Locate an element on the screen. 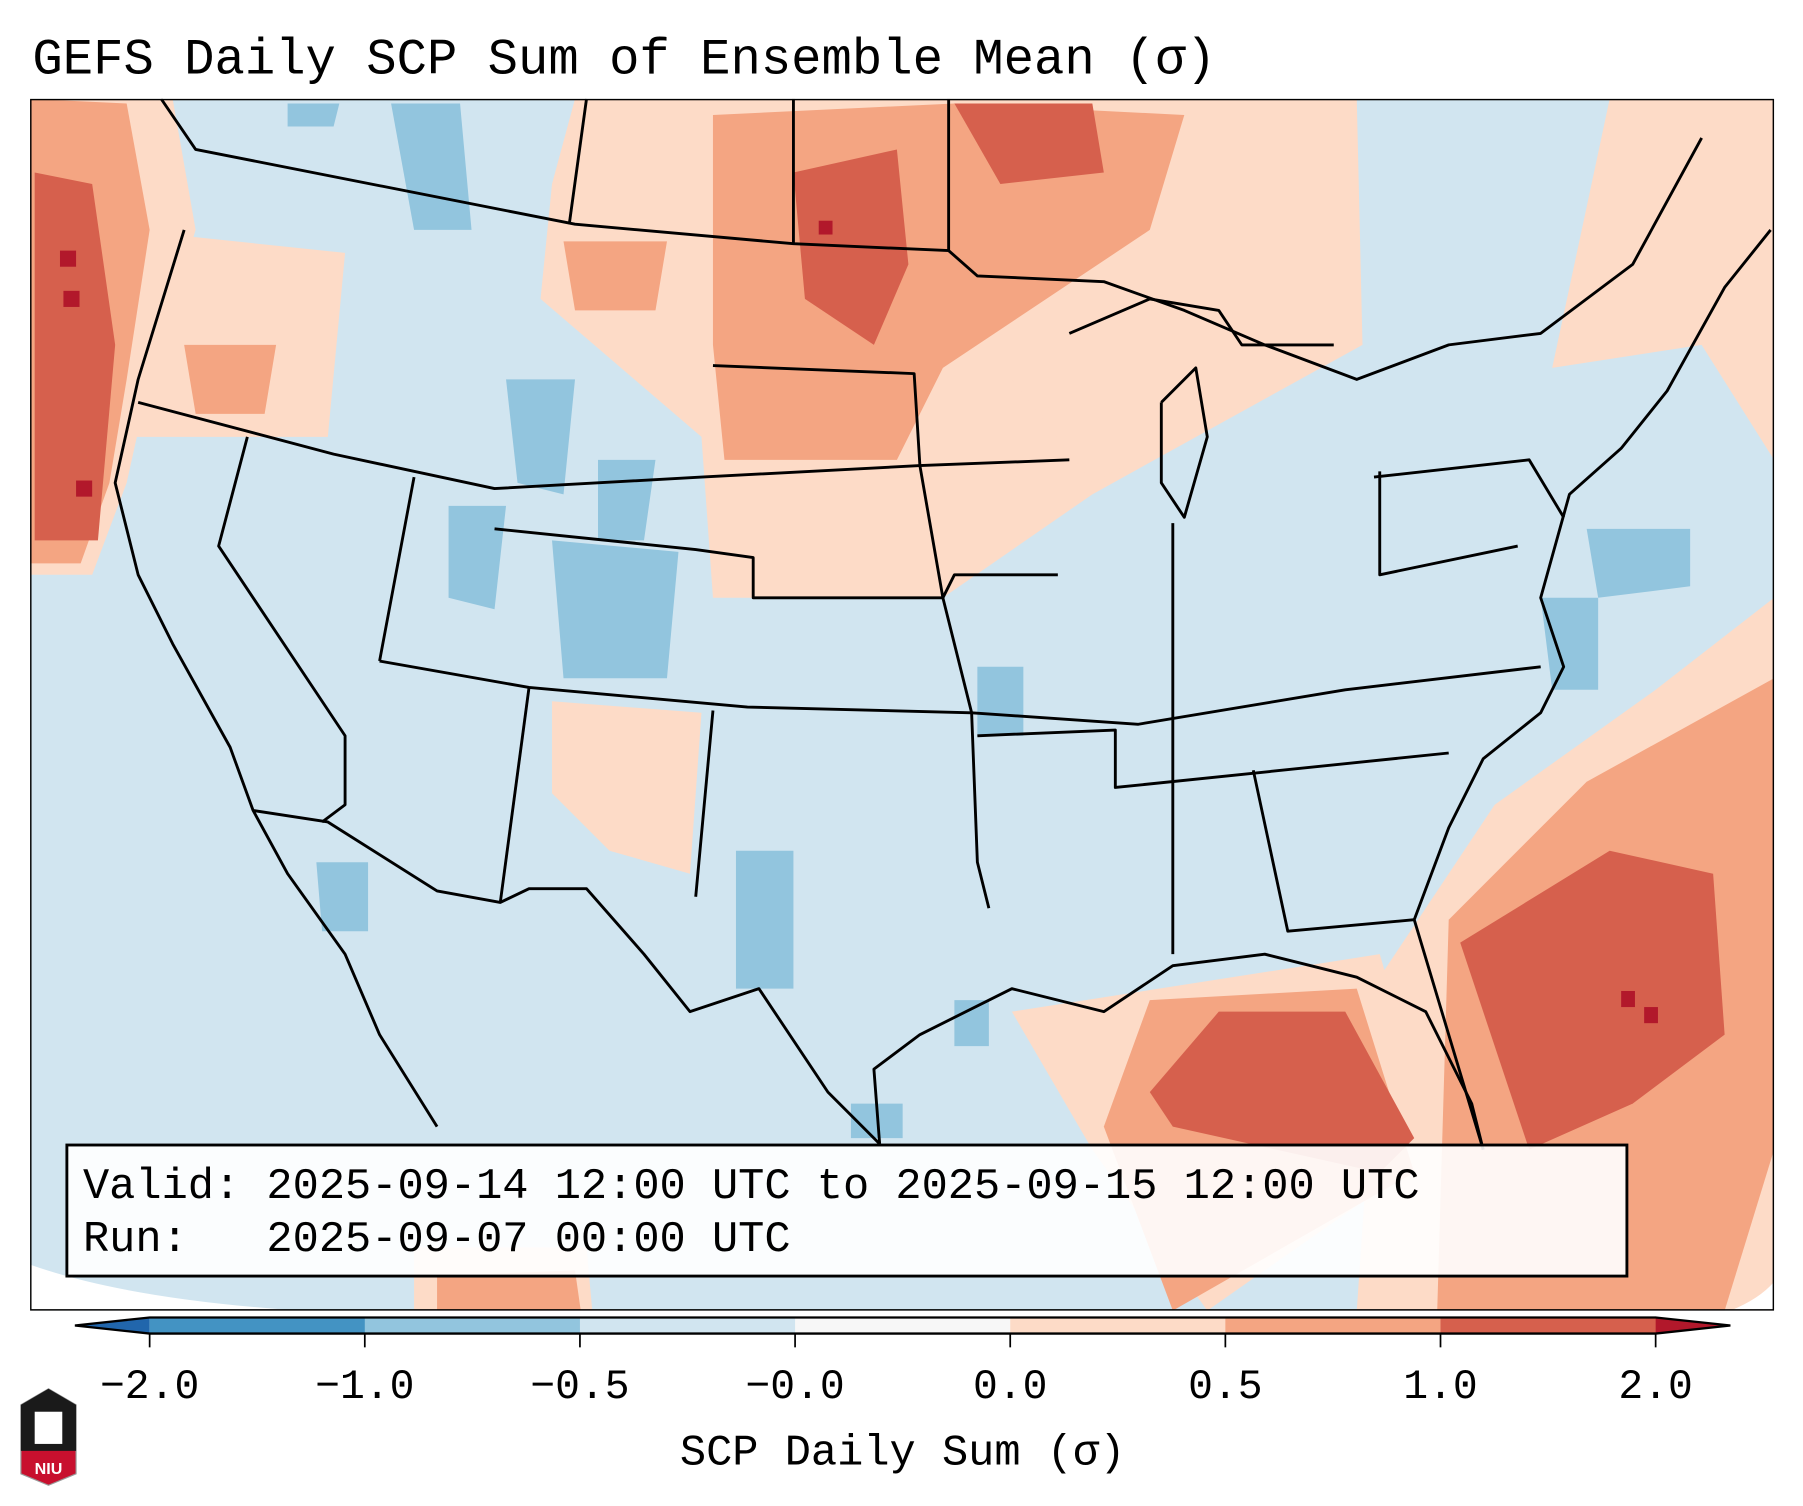 This screenshot has height=1506, width=1803. west-coastline is located at coordinates (276, 678).